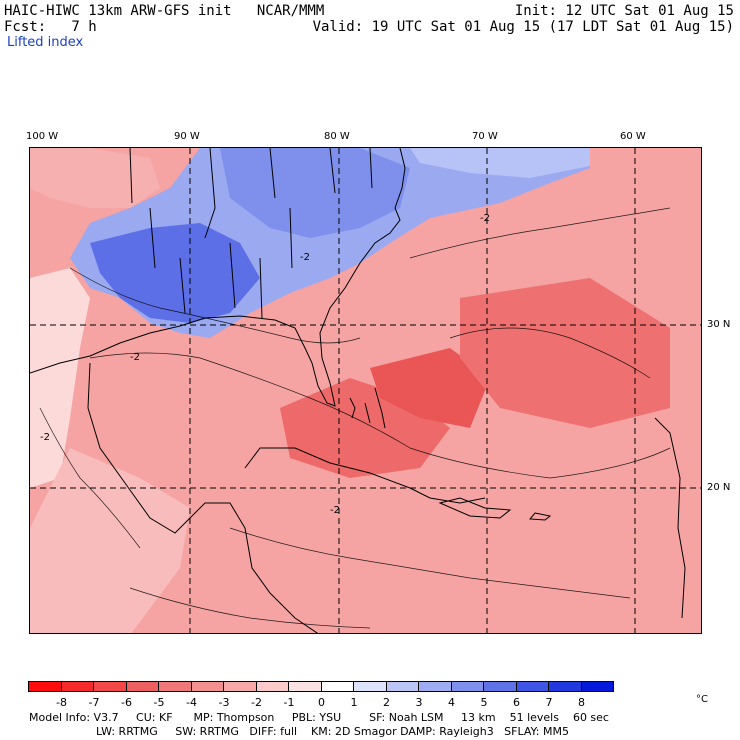  Describe the element at coordinates (633, 136) in the screenshot. I see `lon-label-60w: 60 W` at that location.